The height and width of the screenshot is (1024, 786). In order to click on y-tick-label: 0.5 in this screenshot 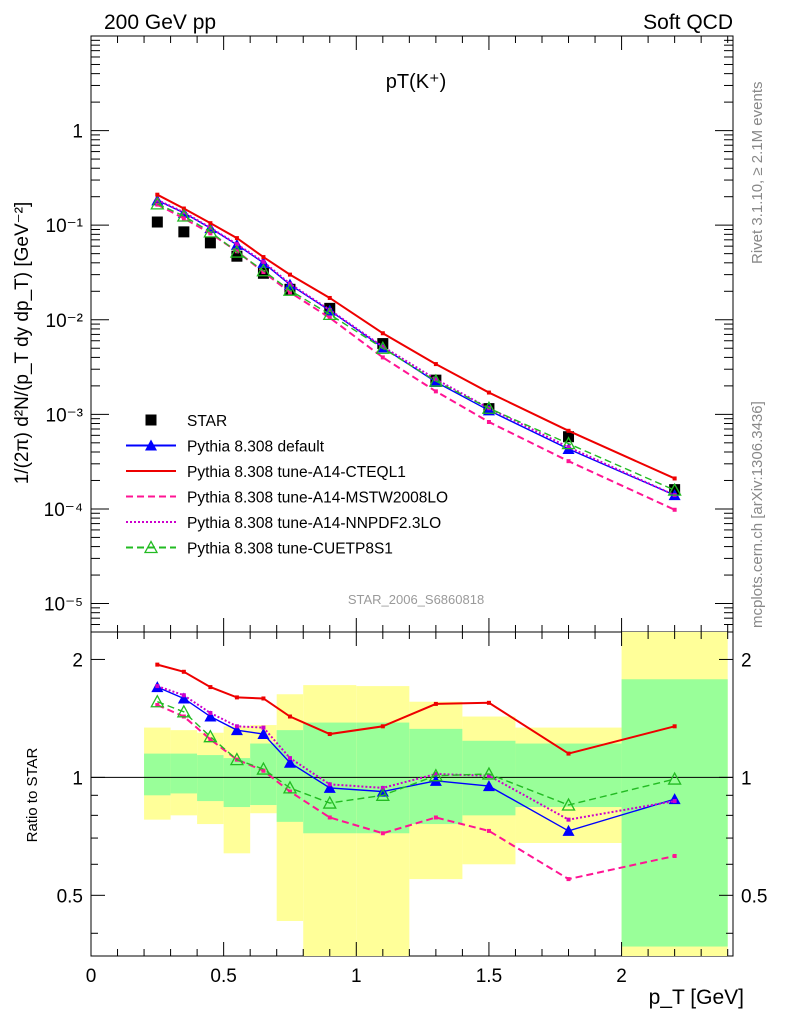, I will do `click(70, 896)`.